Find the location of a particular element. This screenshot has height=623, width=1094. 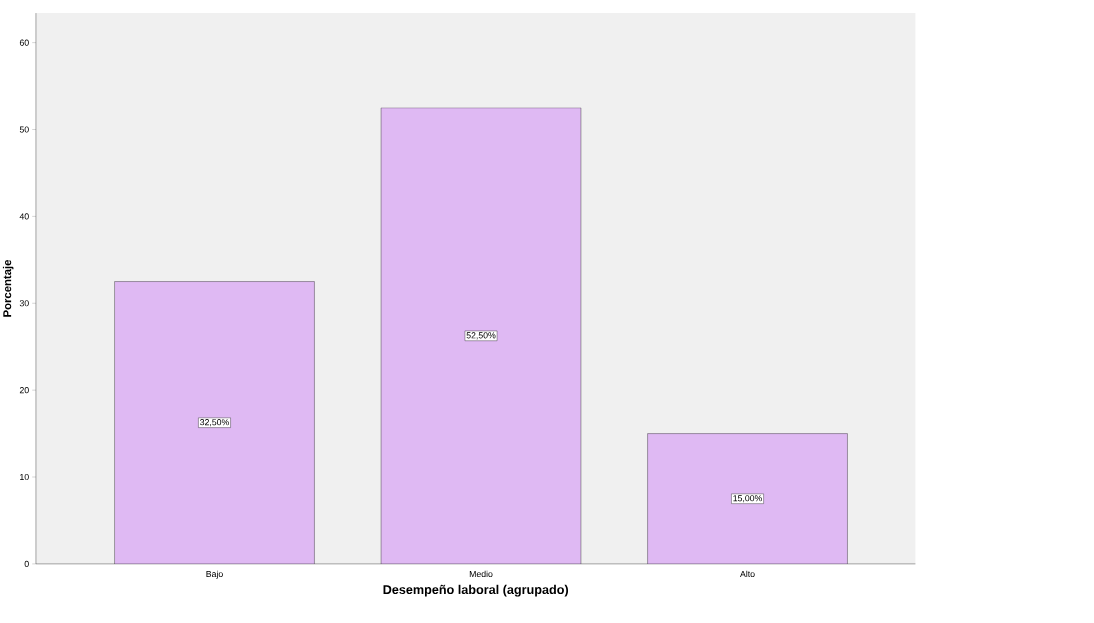

y-tick-label: 20 is located at coordinates (24, 390).